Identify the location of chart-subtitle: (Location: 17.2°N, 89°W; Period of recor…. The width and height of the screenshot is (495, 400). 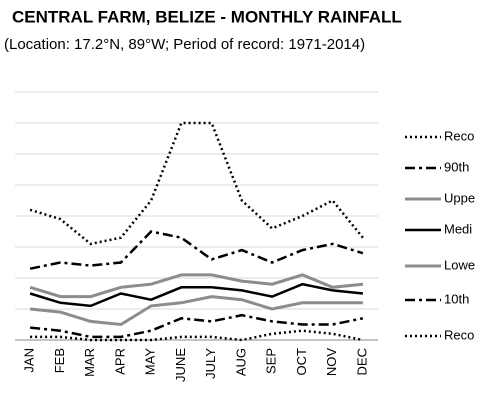
(184, 44).